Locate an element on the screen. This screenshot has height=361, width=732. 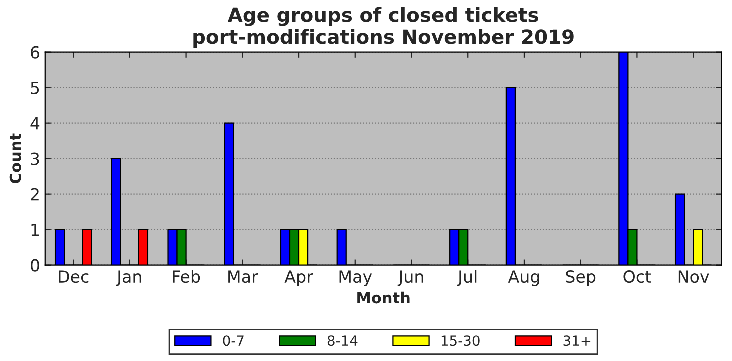
y-axis-title: Count is located at coordinates (16, 159).